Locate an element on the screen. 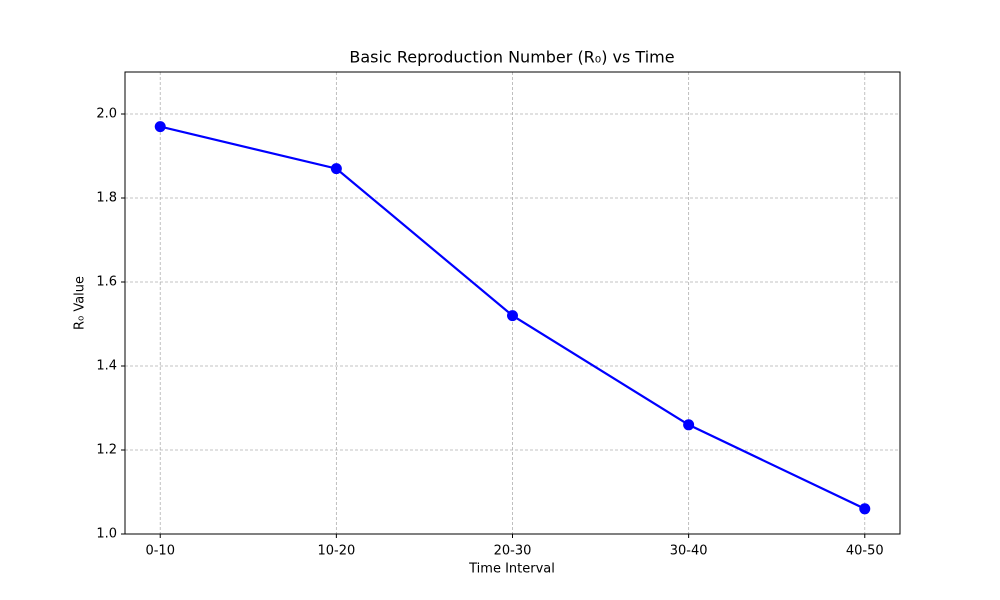 Image resolution: width=1000 pixels, height=600 pixels. x-tick-label: 10-20 is located at coordinates (336, 551).